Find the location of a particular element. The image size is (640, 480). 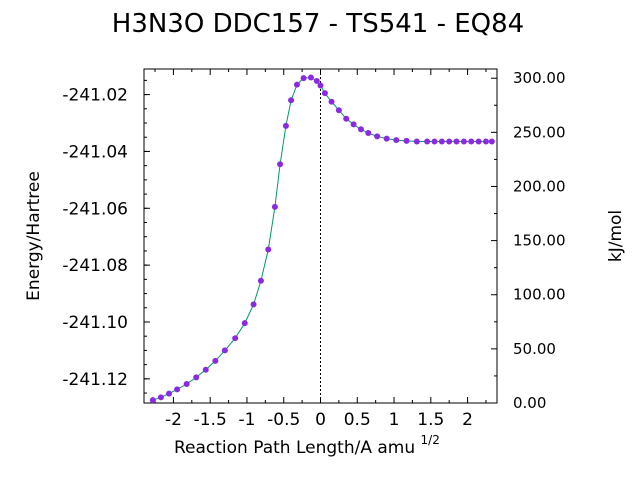

y-right-tick-label: 50.00 is located at coordinates (534, 349).